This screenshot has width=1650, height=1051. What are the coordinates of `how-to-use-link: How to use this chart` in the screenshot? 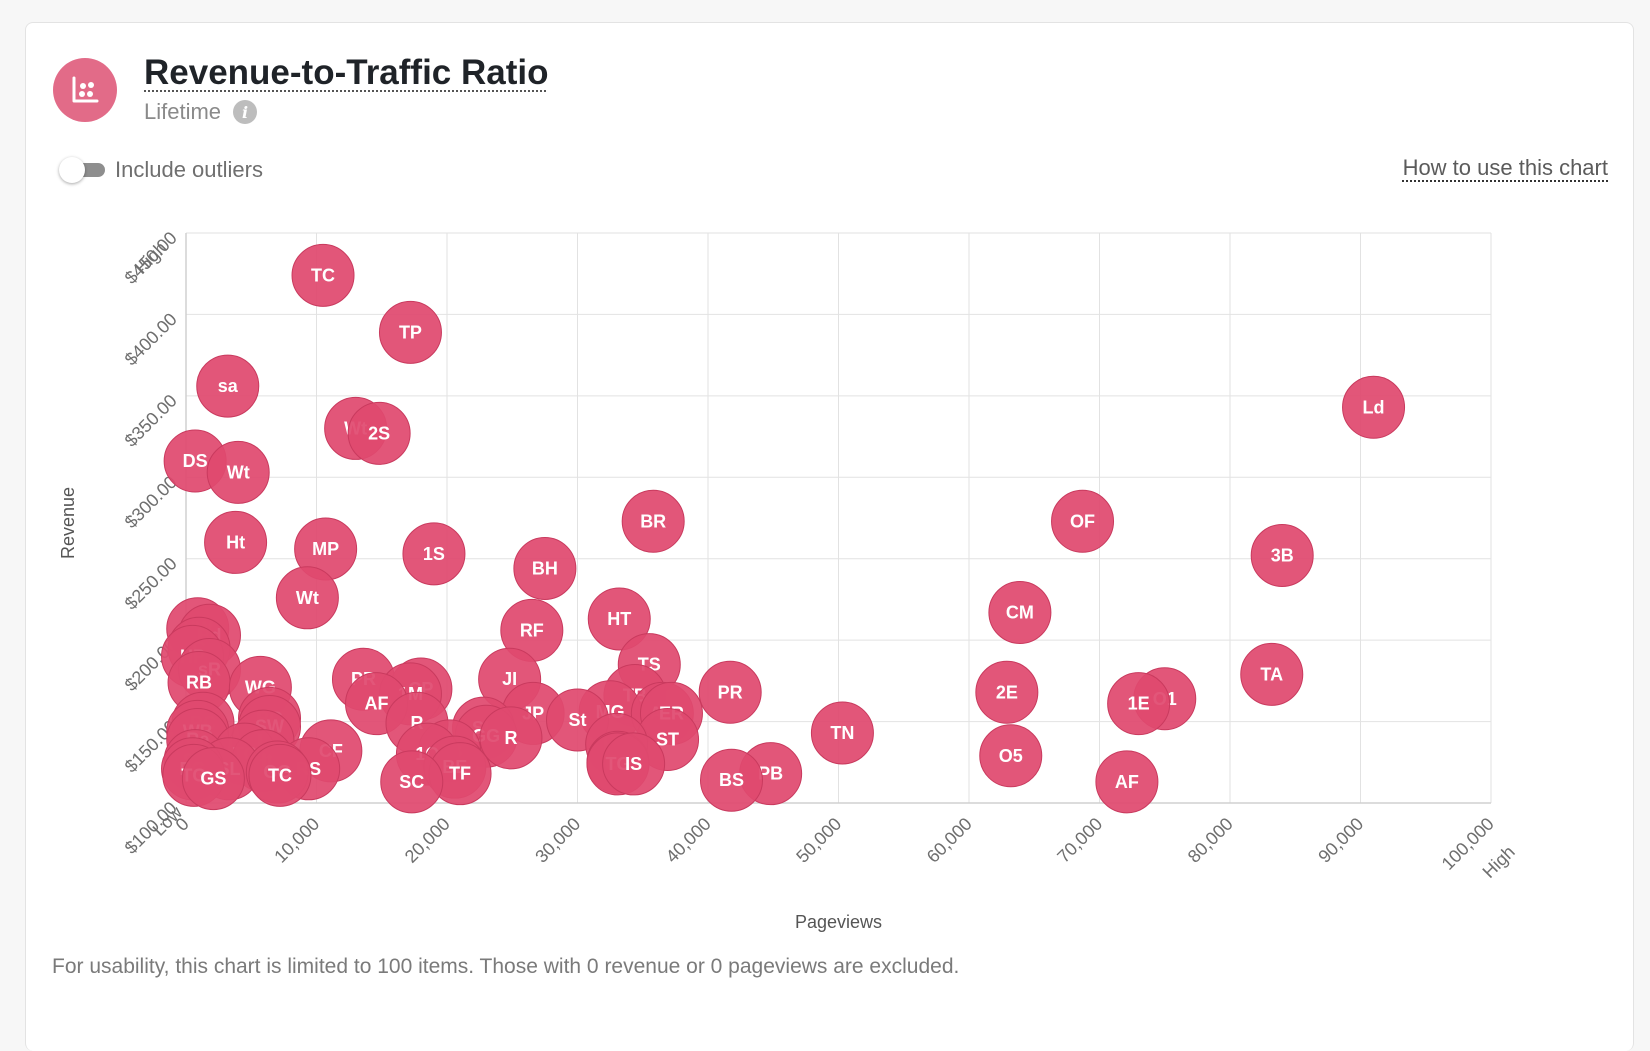 It's located at (1505, 167).